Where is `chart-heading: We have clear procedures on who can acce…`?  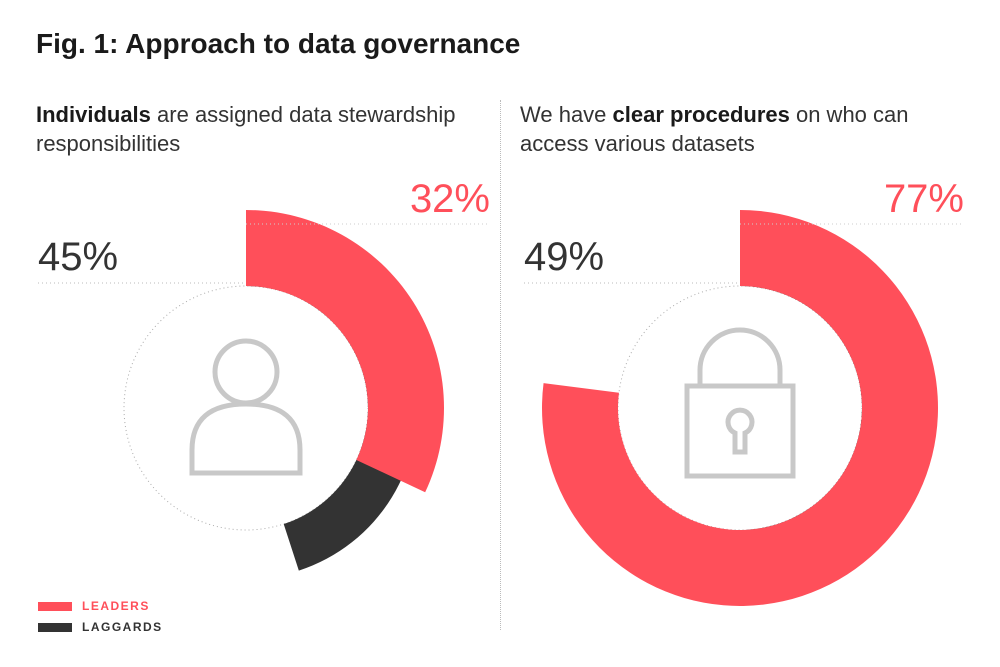 chart-heading: We have clear procedures on who can acce… is located at coordinates (714, 129).